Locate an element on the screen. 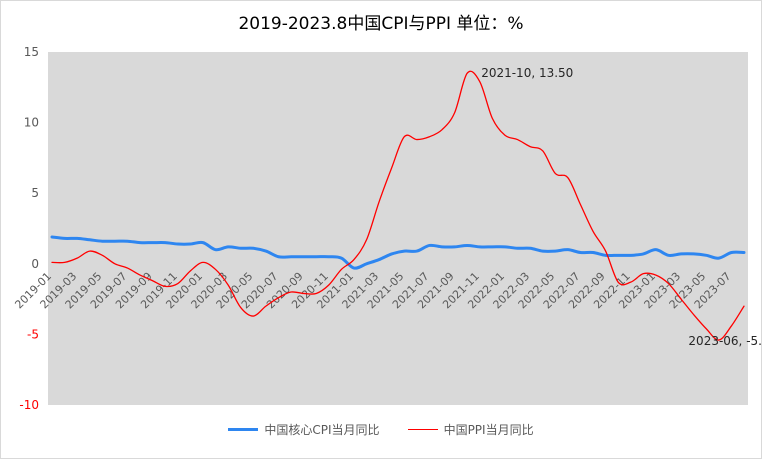 Image resolution: width=762 pixels, height=459 pixels. series-line-core-cpi is located at coordinates (398, 252).